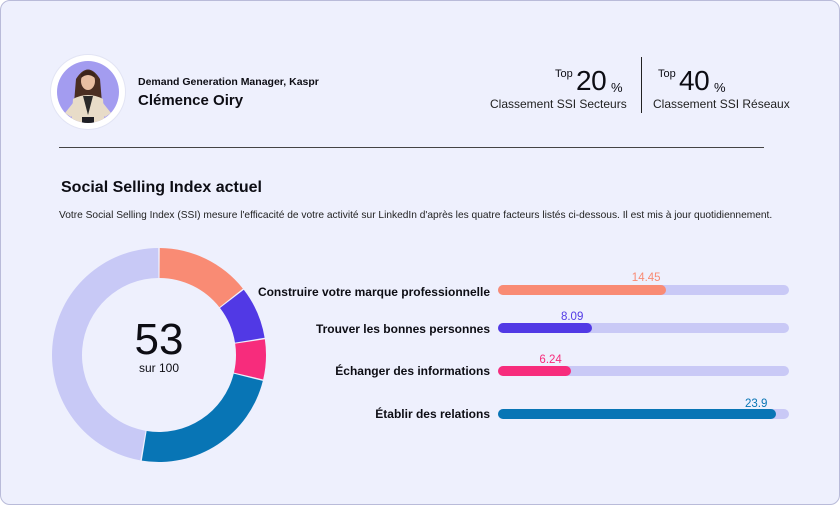  Describe the element at coordinates (411, 147) in the screenshot. I see `header-divider` at that location.